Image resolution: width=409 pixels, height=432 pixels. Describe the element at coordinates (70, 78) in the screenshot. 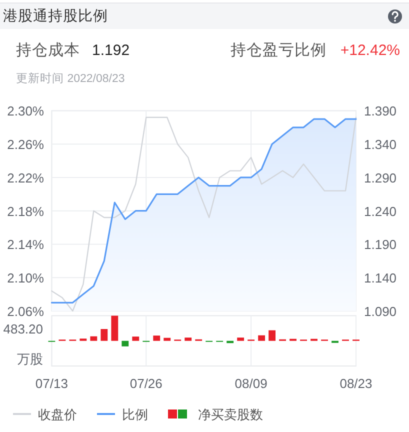

I see `chart-subtitle: 更新时间 2022/08/23` at that location.